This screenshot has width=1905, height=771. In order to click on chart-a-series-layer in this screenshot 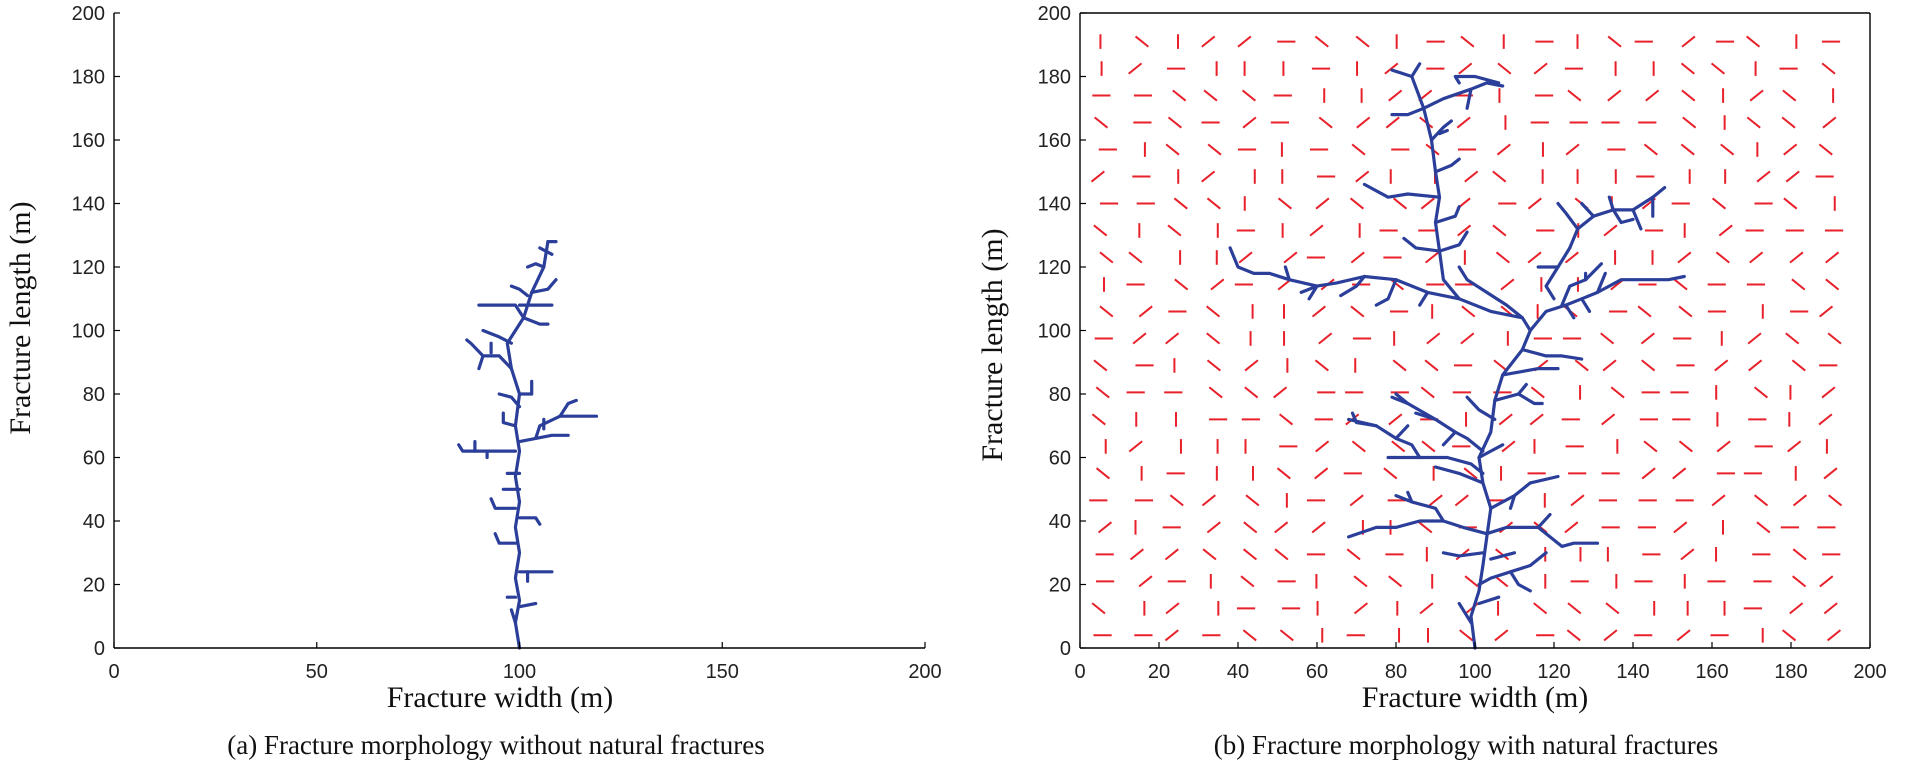, I will do `click(528, 445)`.